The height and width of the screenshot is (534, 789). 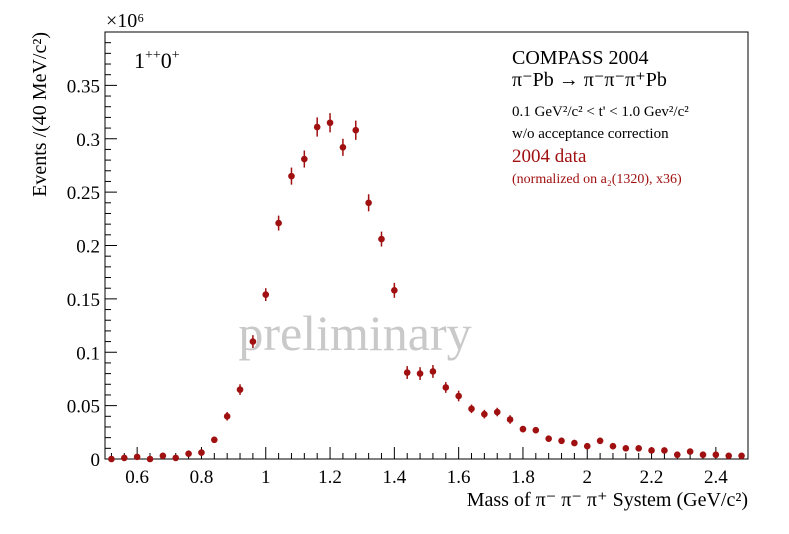 I want to click on y-tick-label: 0.1, so click(x=88, y=353).